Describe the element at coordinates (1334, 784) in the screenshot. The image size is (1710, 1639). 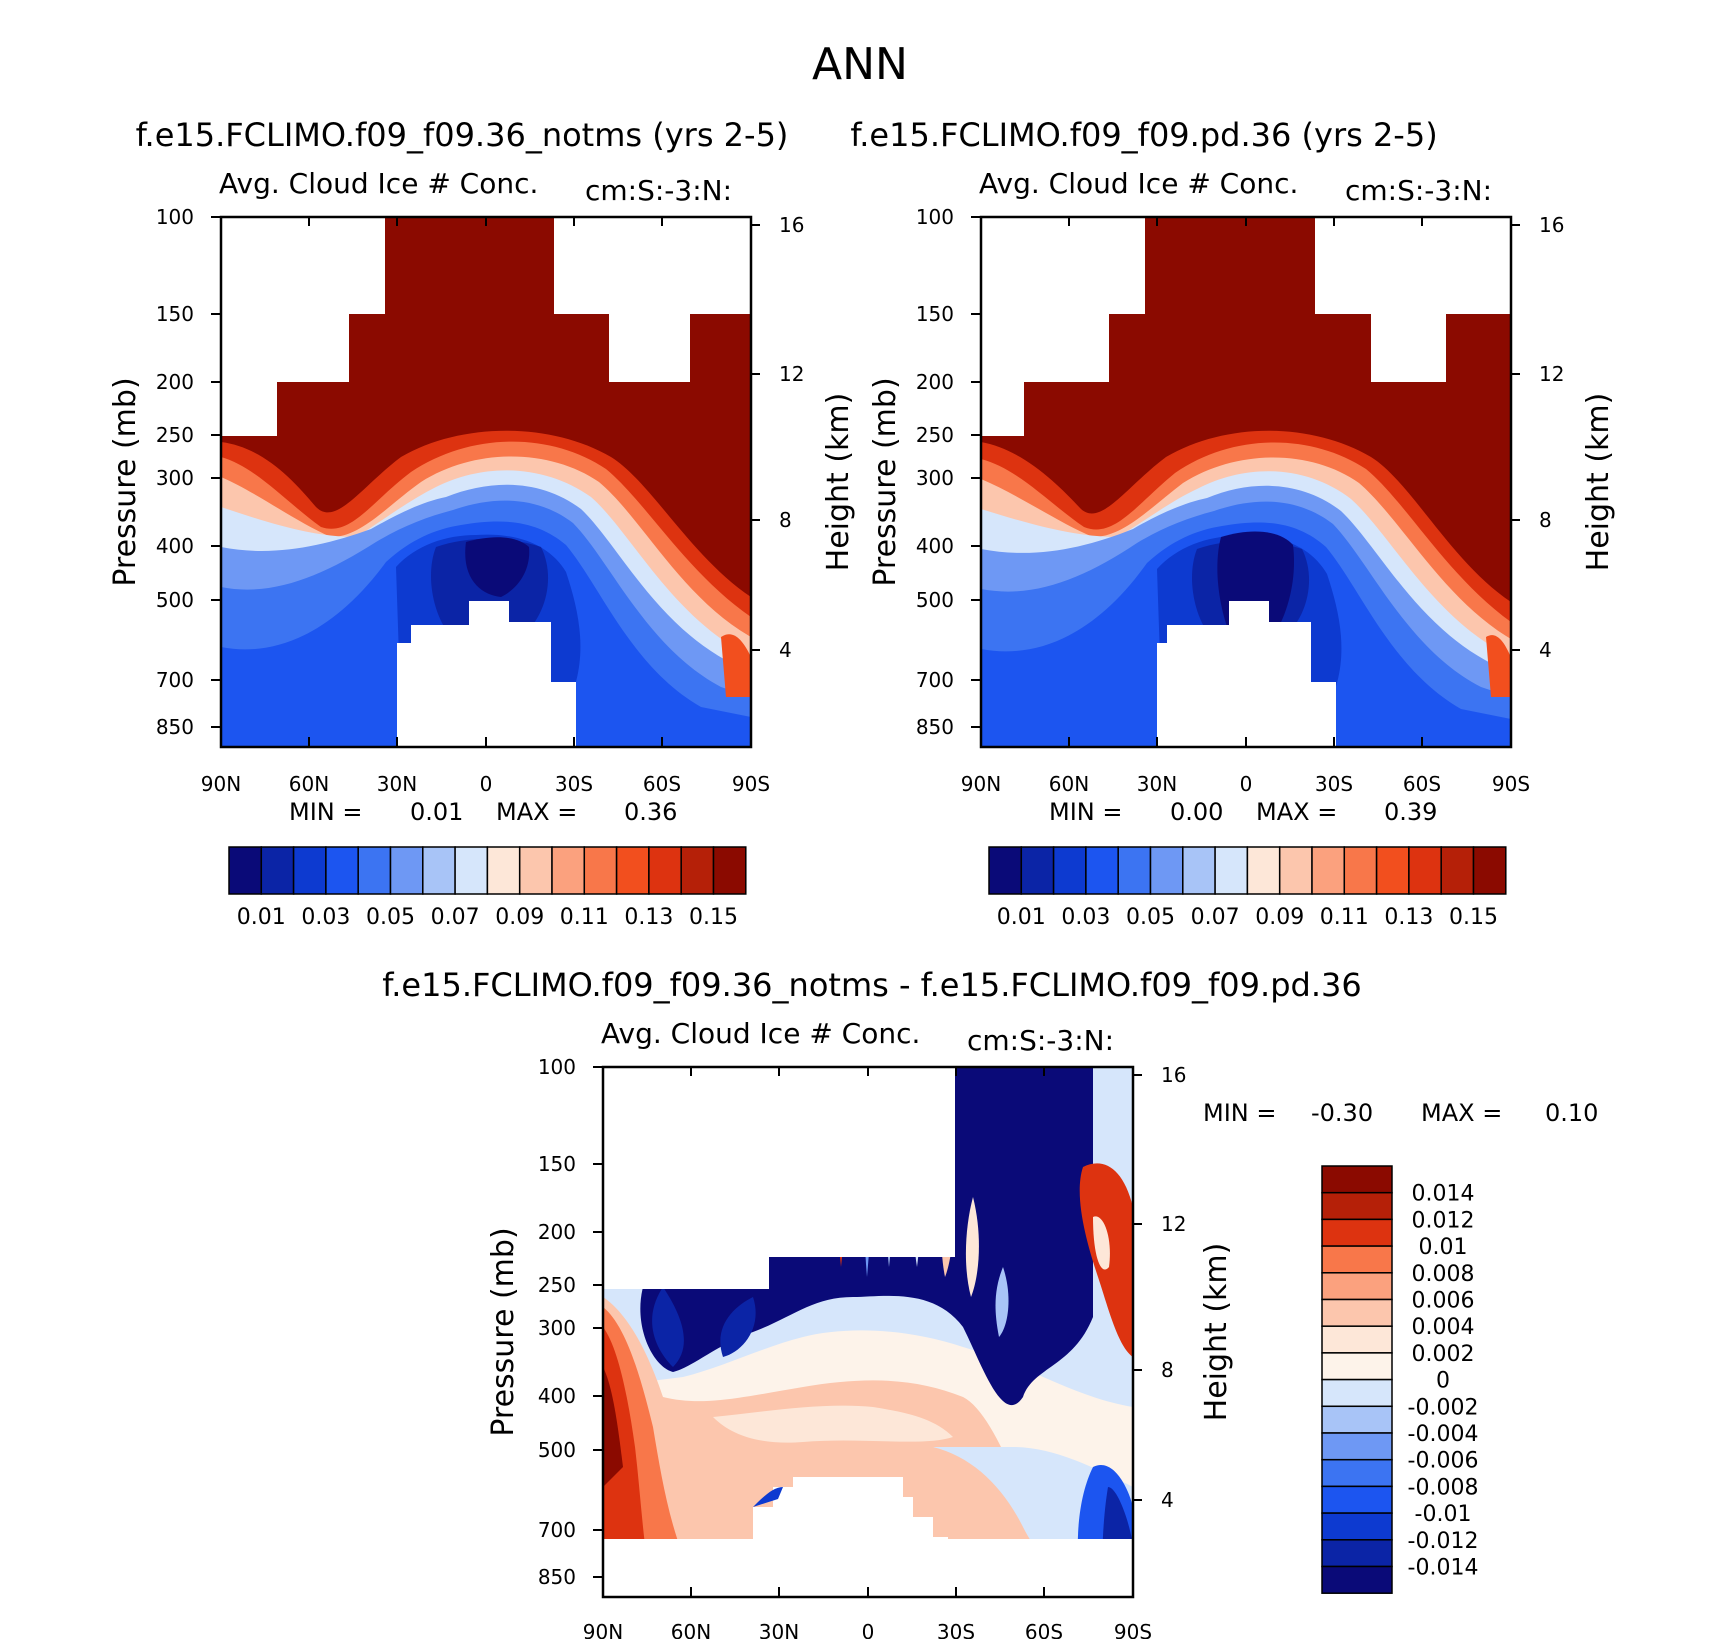
I see `x-tick-label: 30S` at that location.